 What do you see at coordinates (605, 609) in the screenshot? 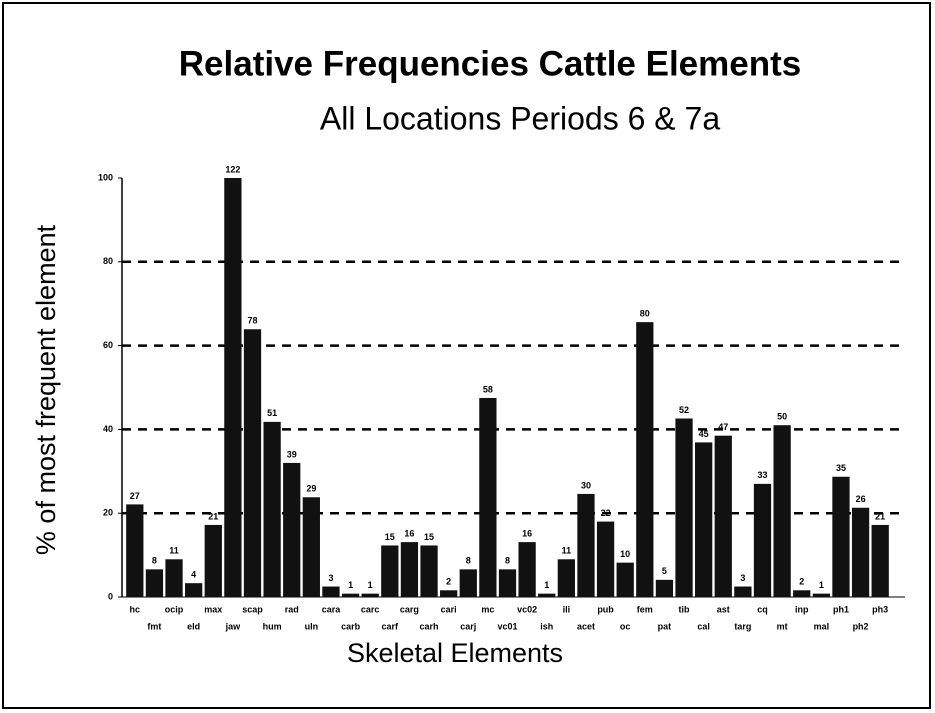
I see `x-tick-label: pub` at bounding box center [605, 609].